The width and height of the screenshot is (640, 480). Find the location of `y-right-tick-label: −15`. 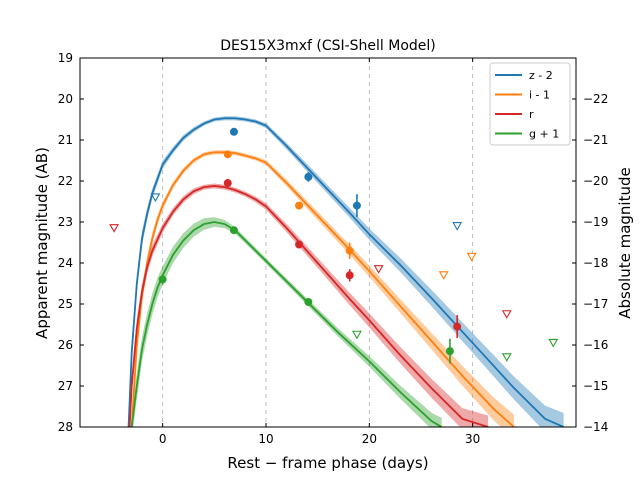

y-right-tick-label: −15 is located at coordinates (595, 386).